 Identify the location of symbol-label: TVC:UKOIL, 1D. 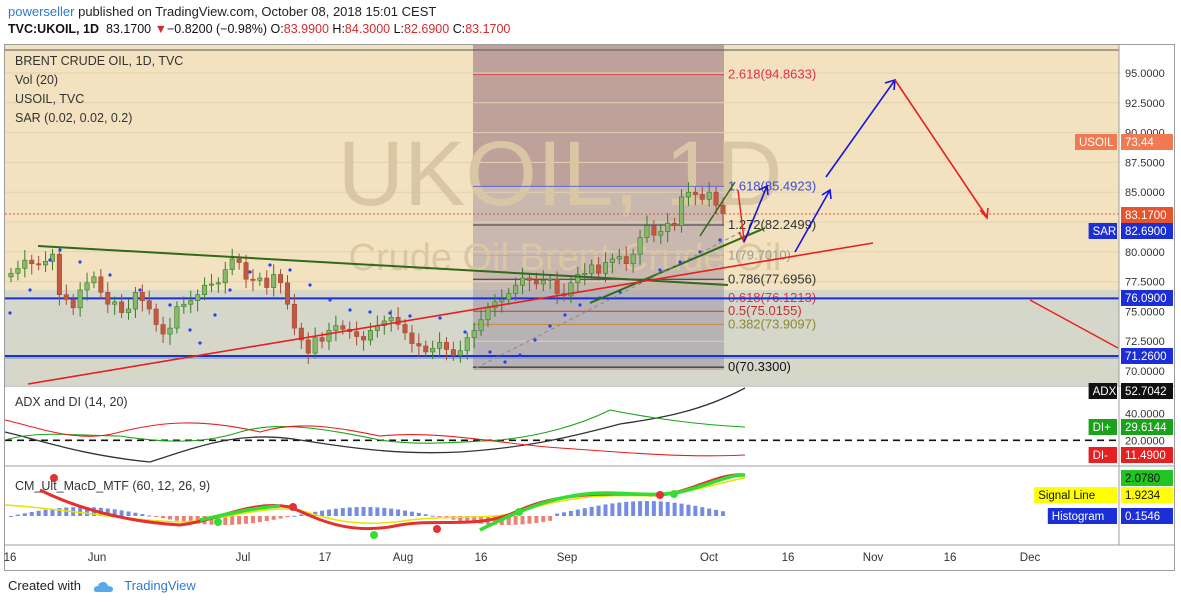
(53, 29).